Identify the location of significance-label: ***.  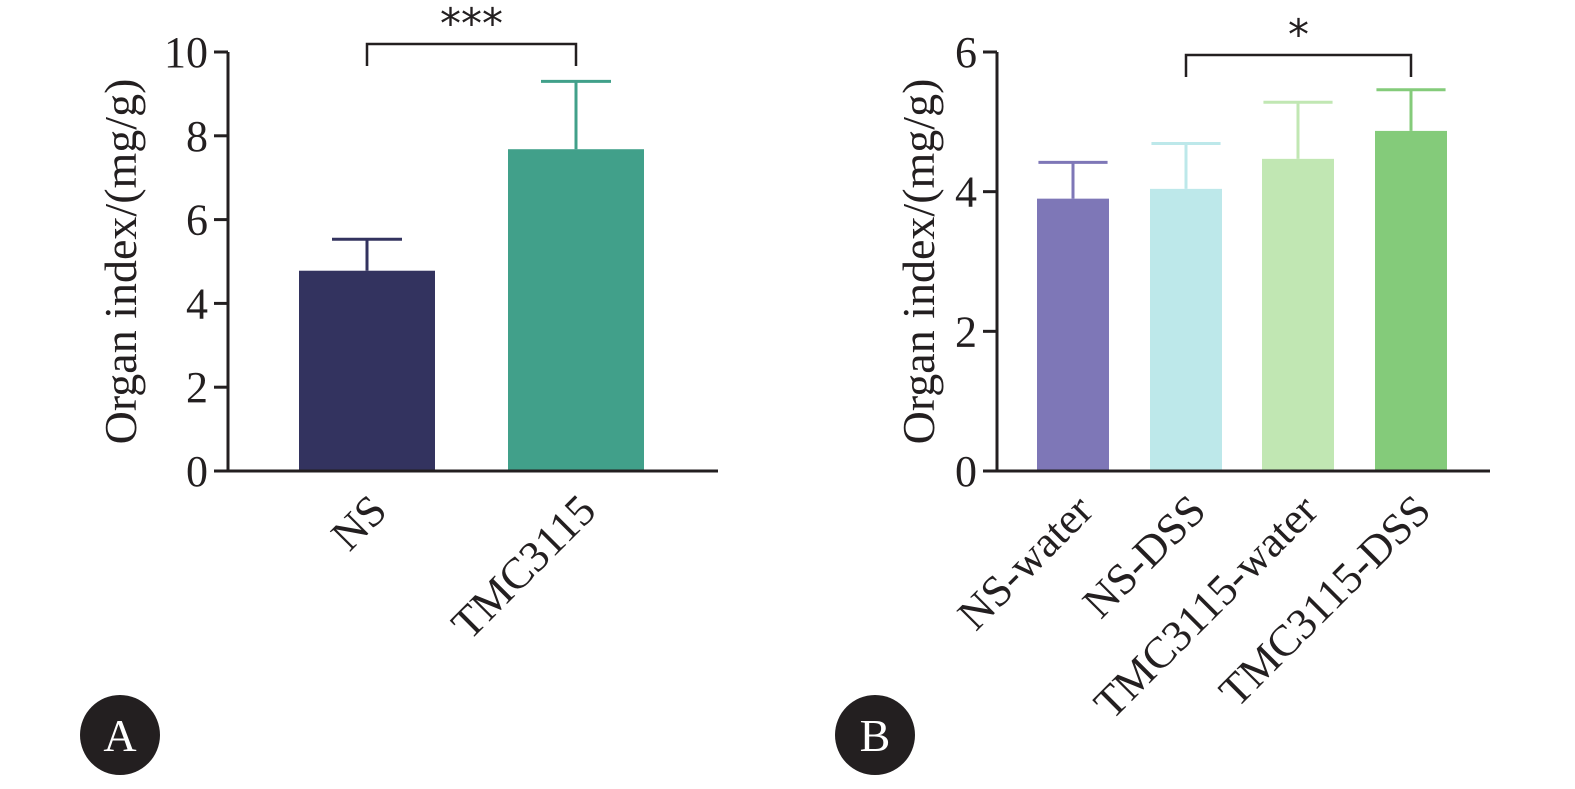
(471, 24).